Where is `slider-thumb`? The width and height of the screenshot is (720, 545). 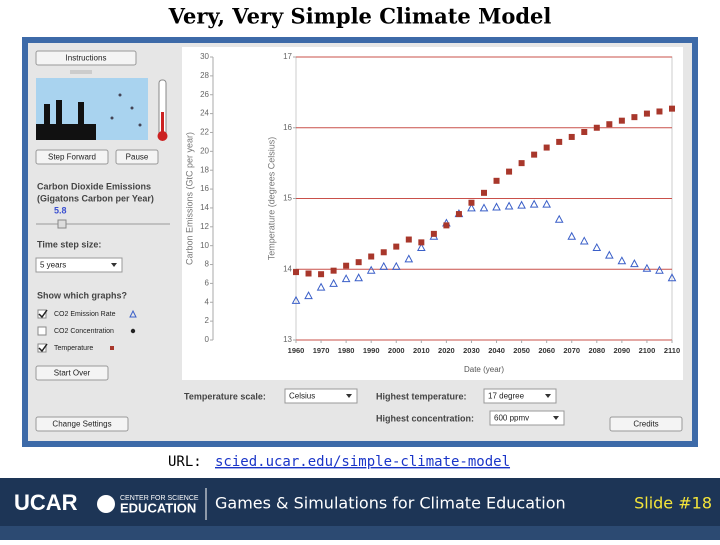
slider-thumb is located at coordinates (62, 224).